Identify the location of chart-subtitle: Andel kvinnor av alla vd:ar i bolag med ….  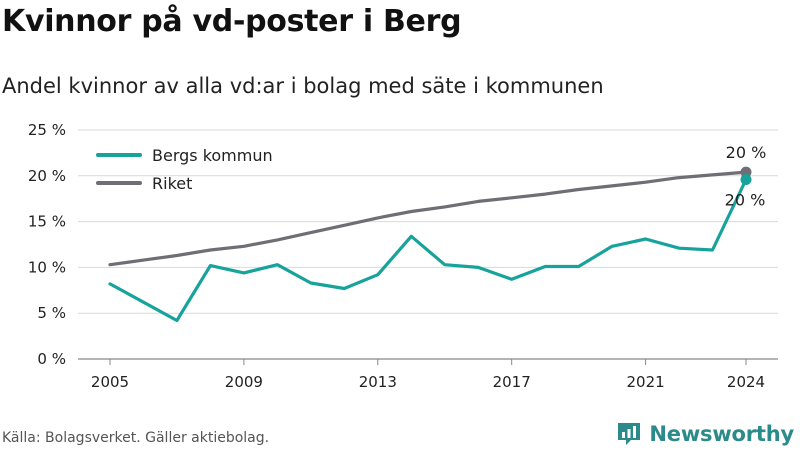
(303, 86).